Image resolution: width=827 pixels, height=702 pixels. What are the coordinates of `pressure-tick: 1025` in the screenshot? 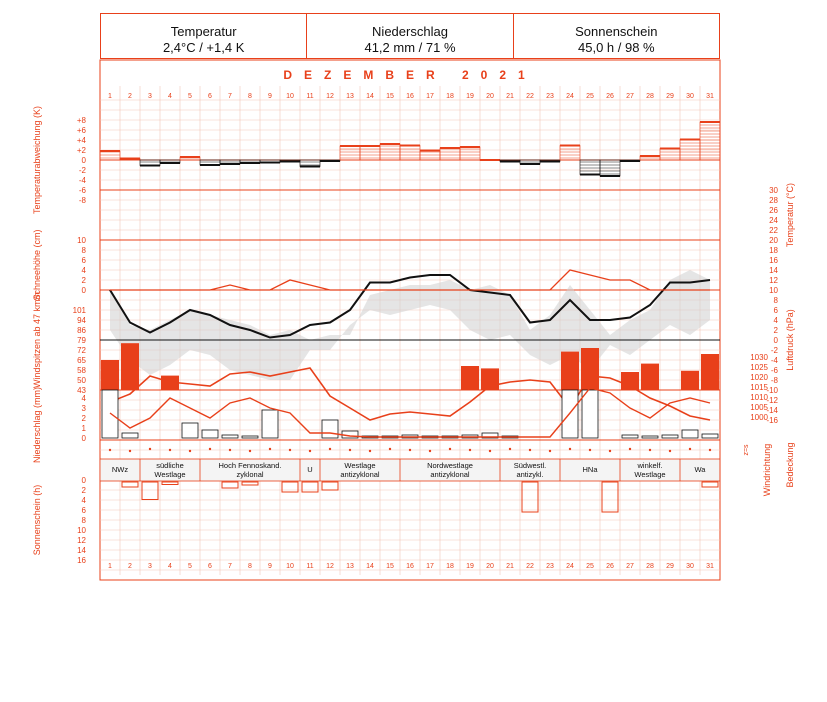 It's located at (759, 367).